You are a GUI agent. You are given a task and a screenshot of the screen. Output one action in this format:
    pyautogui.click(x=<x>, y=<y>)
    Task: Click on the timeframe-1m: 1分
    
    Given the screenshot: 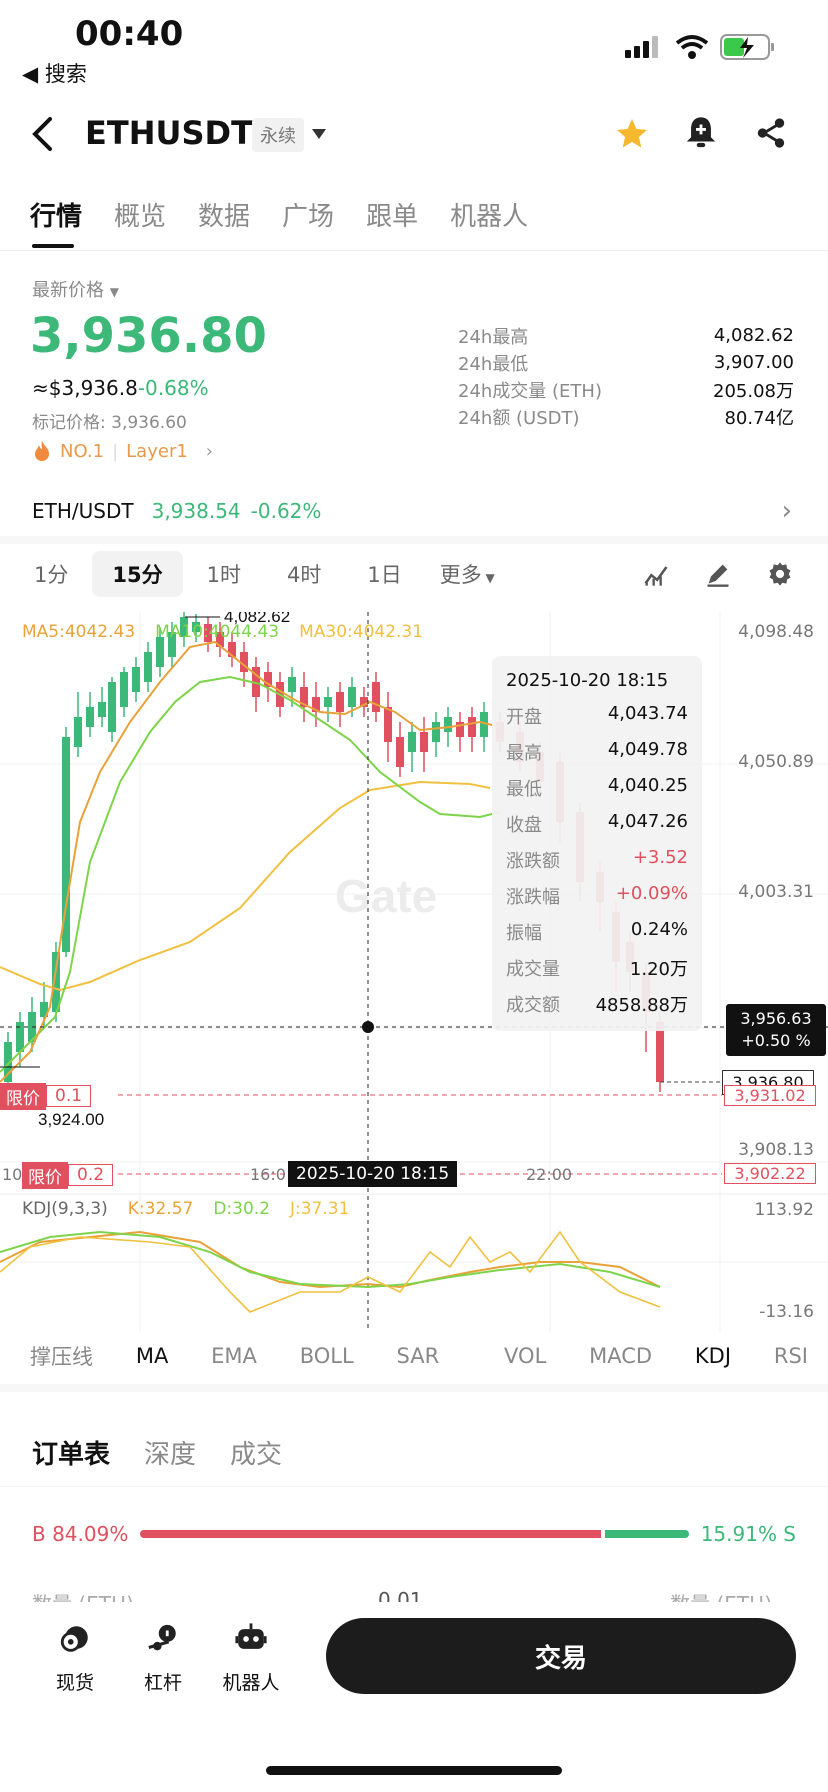 What is the action you would take?
    pyautogui.click(x=51, y=575)
    